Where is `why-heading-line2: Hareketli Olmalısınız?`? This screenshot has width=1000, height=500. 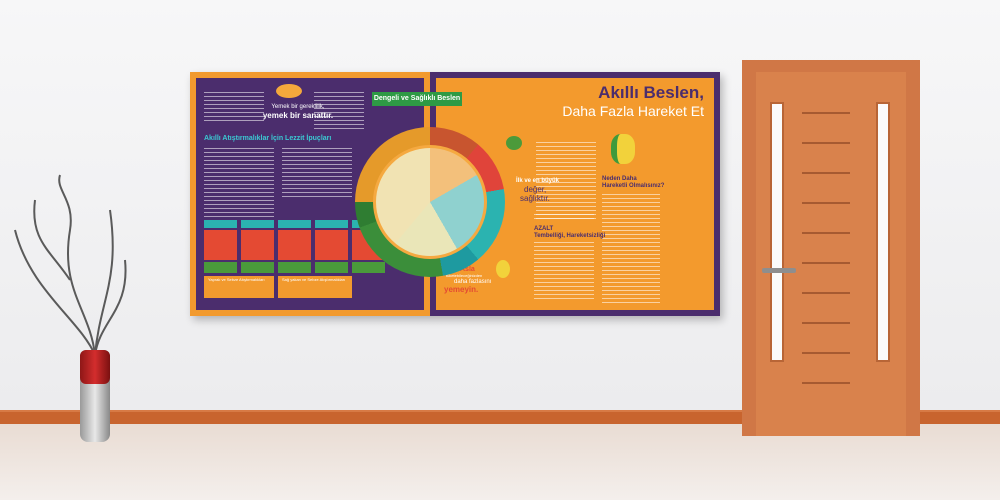
why-heading-line2: Hareketli Olmalısınız? is located at coordinates (633, 186).